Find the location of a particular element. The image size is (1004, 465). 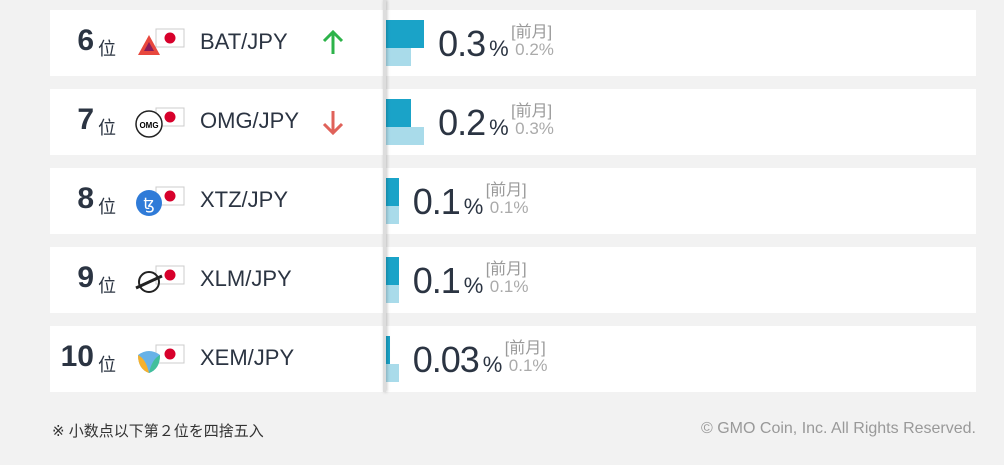

copyright: © GMO Coin, Inc. All Rights Reserved. is located at coordinates (838, 428).